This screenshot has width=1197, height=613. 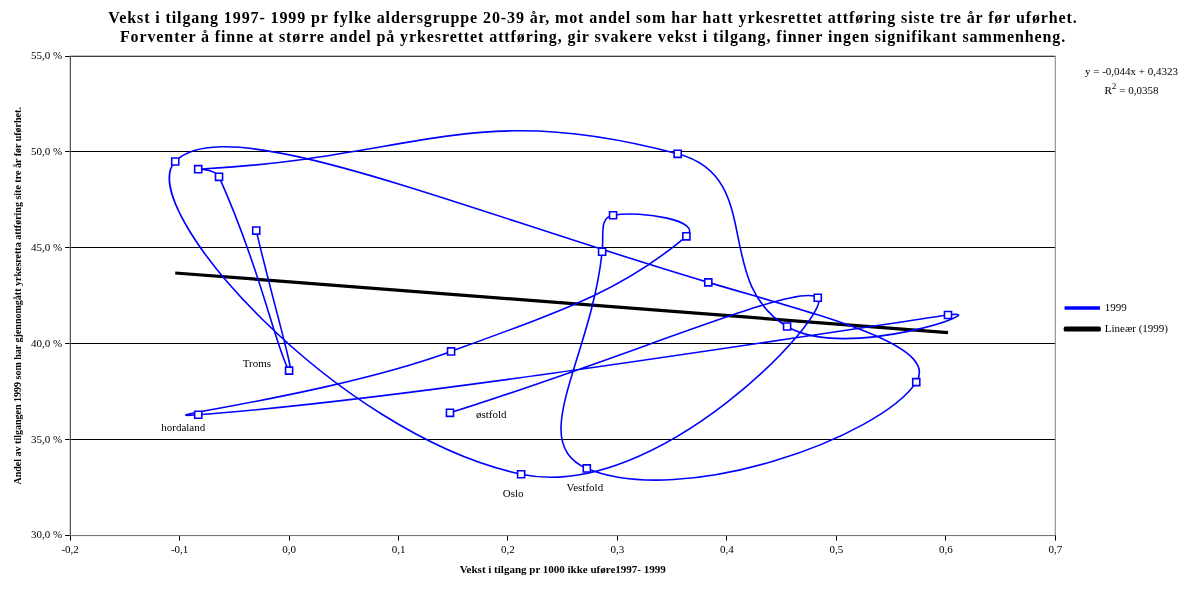 What do you see at coordinates (617, 549) in the screenshot?
I see `x-tick-label: 0,3` at bounding box center [617, 549].